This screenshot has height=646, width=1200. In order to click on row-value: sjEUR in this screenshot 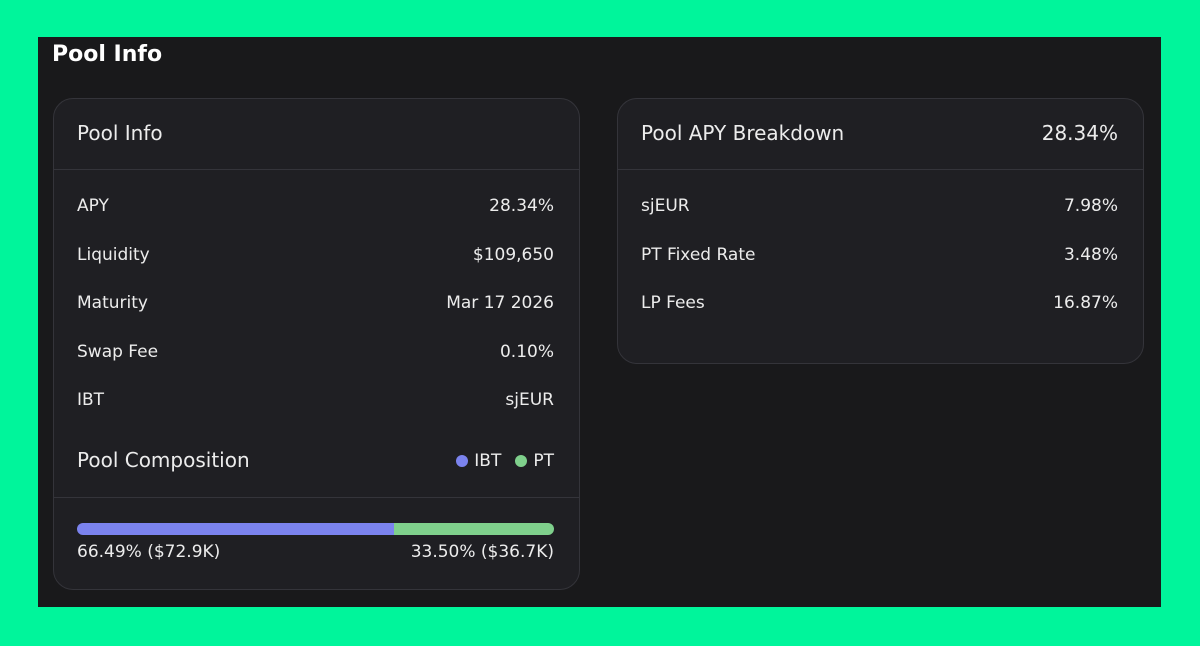, I will do `click(529, 400)`.